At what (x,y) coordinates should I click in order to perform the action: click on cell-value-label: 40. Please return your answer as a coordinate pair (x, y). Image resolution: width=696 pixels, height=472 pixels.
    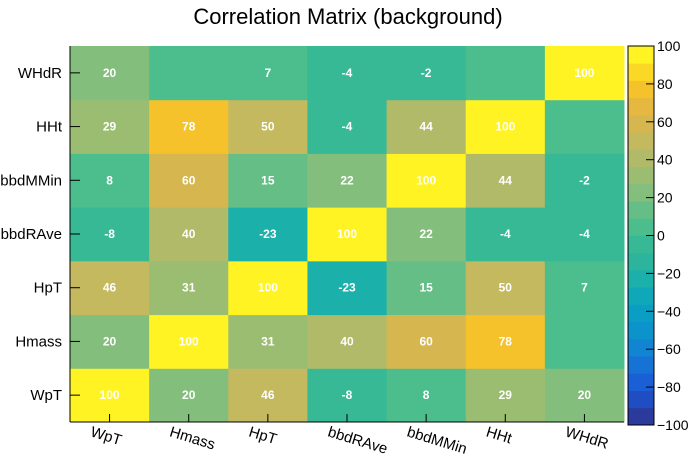
    Looking at the image, I should click on (189, 234).